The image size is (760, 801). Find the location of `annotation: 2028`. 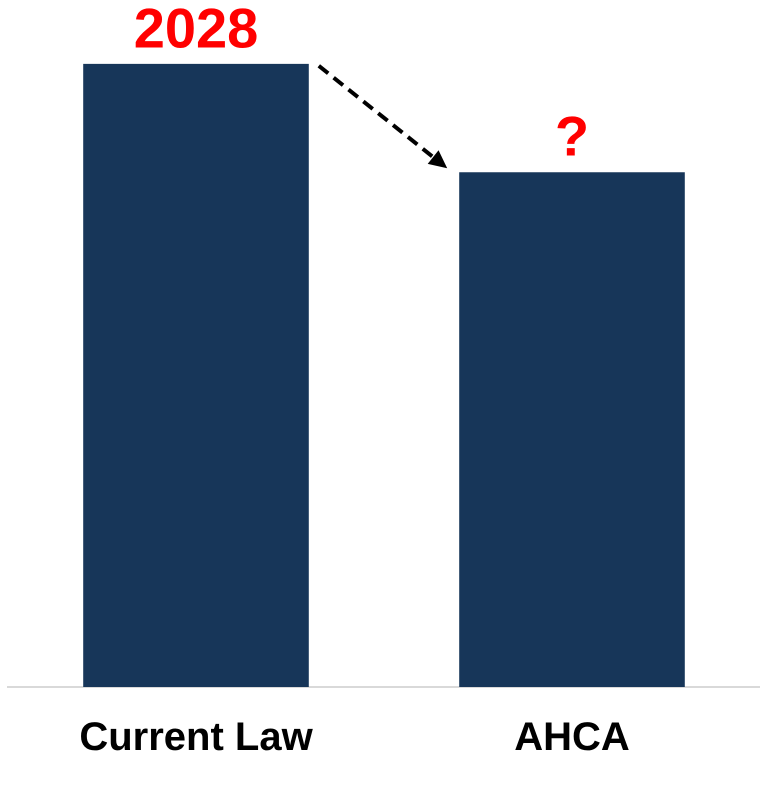

annotation: 2028 is located at coordinates (196, 30).